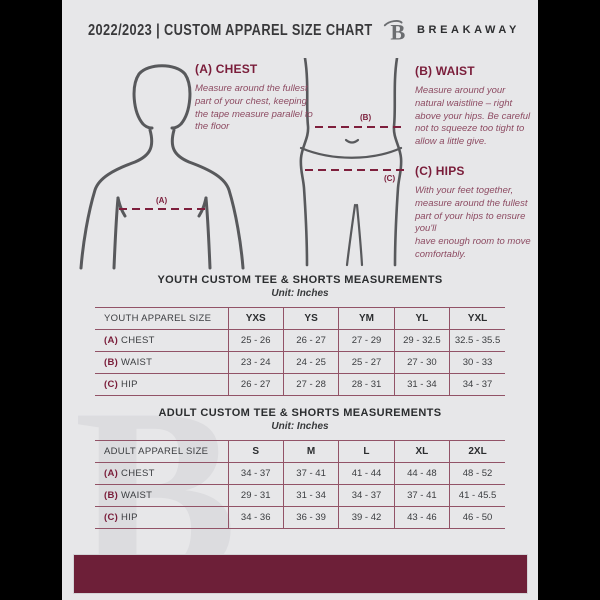  Describe the element at coordinates (162, 209) in the screenshot. I see `chest-dashed-line` at that location.